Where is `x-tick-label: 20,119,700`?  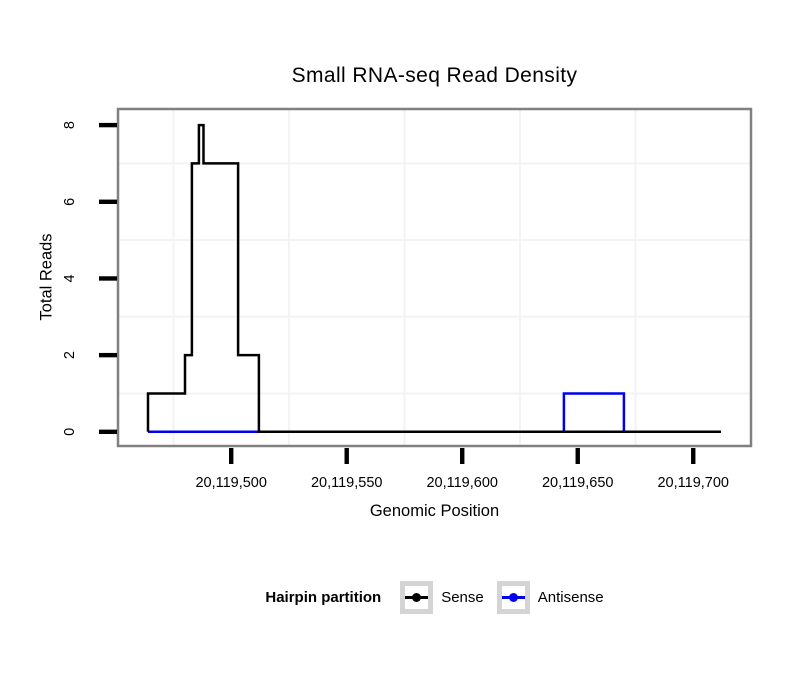
x-tick-label: 20,119,700 is located at coordinates (693, 483).